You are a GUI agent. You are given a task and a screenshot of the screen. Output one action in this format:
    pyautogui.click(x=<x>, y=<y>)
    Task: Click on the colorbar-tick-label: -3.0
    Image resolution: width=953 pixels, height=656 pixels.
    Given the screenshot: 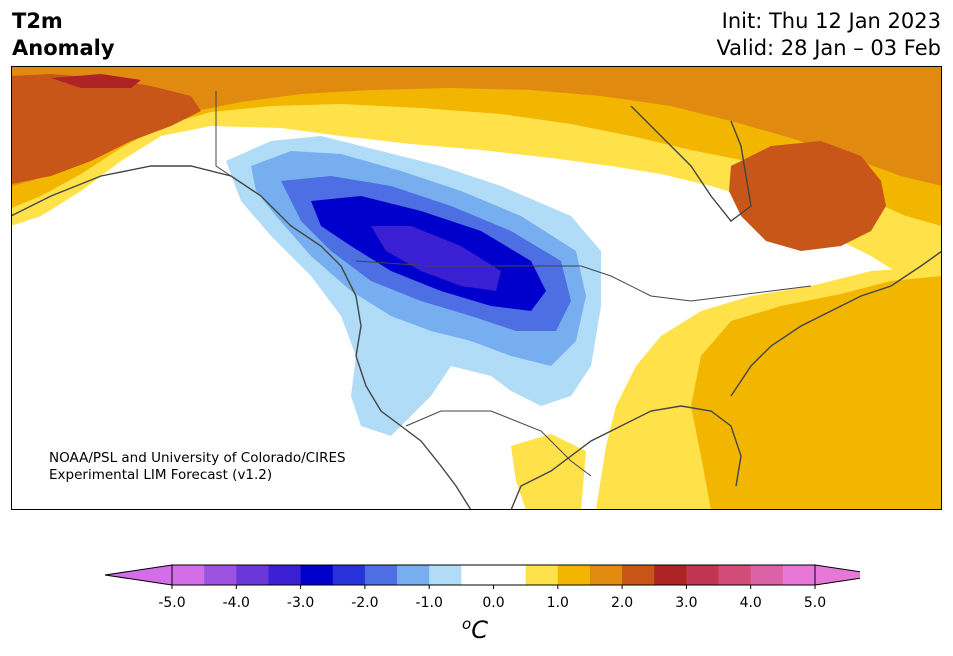 What is the action you would take?
    pyautogui.click(x=300, y=603)
    